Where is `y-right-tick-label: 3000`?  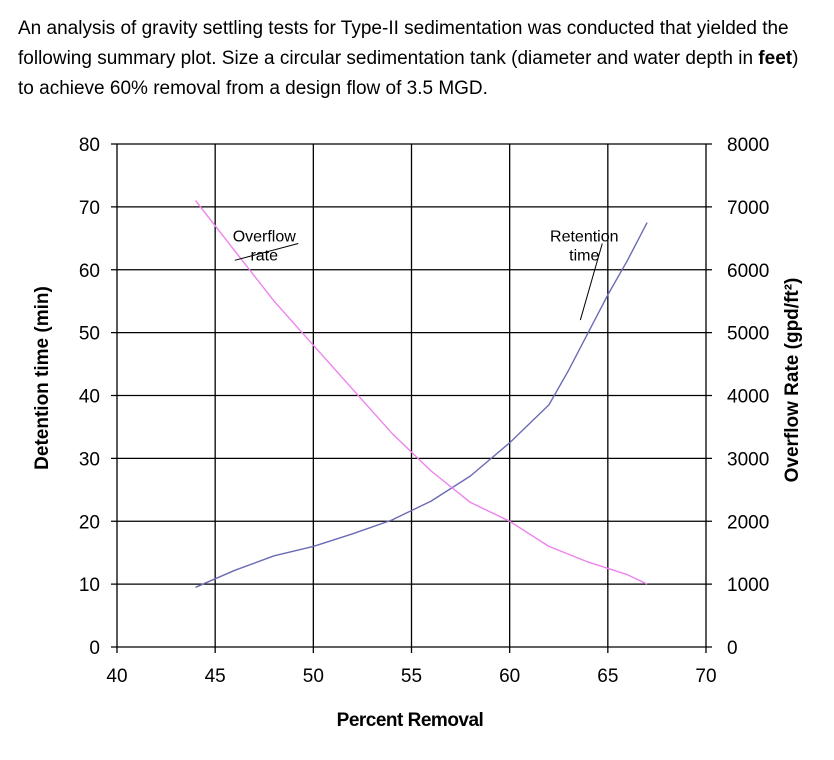 y-right-tick-label: 3000 is located at coordinates (748, 459).